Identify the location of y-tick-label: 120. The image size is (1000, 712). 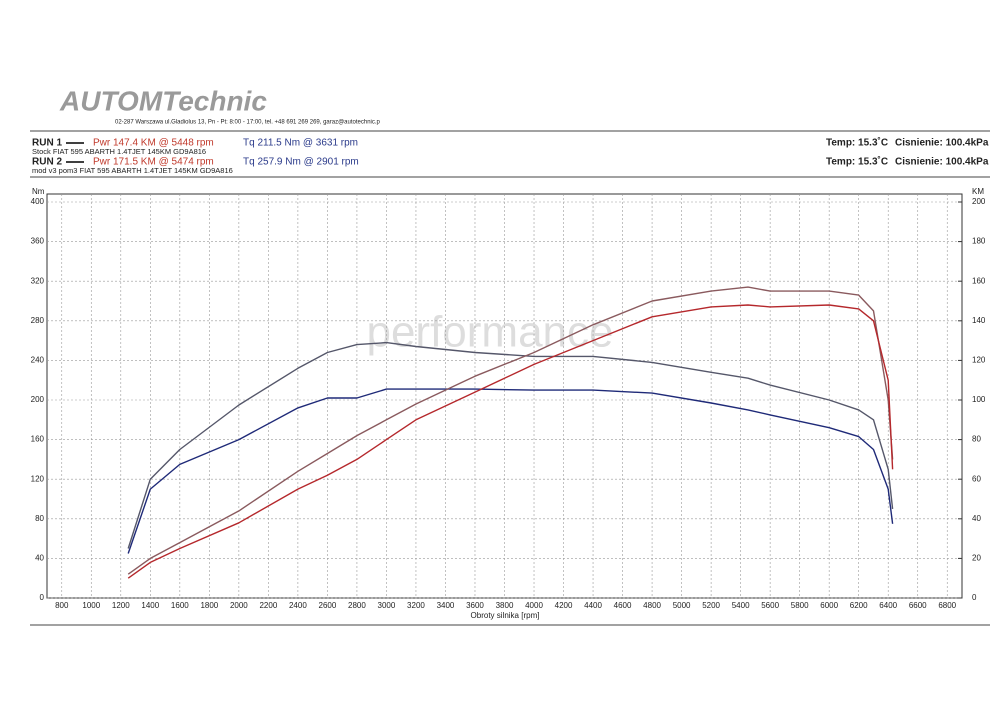
(38, 478).